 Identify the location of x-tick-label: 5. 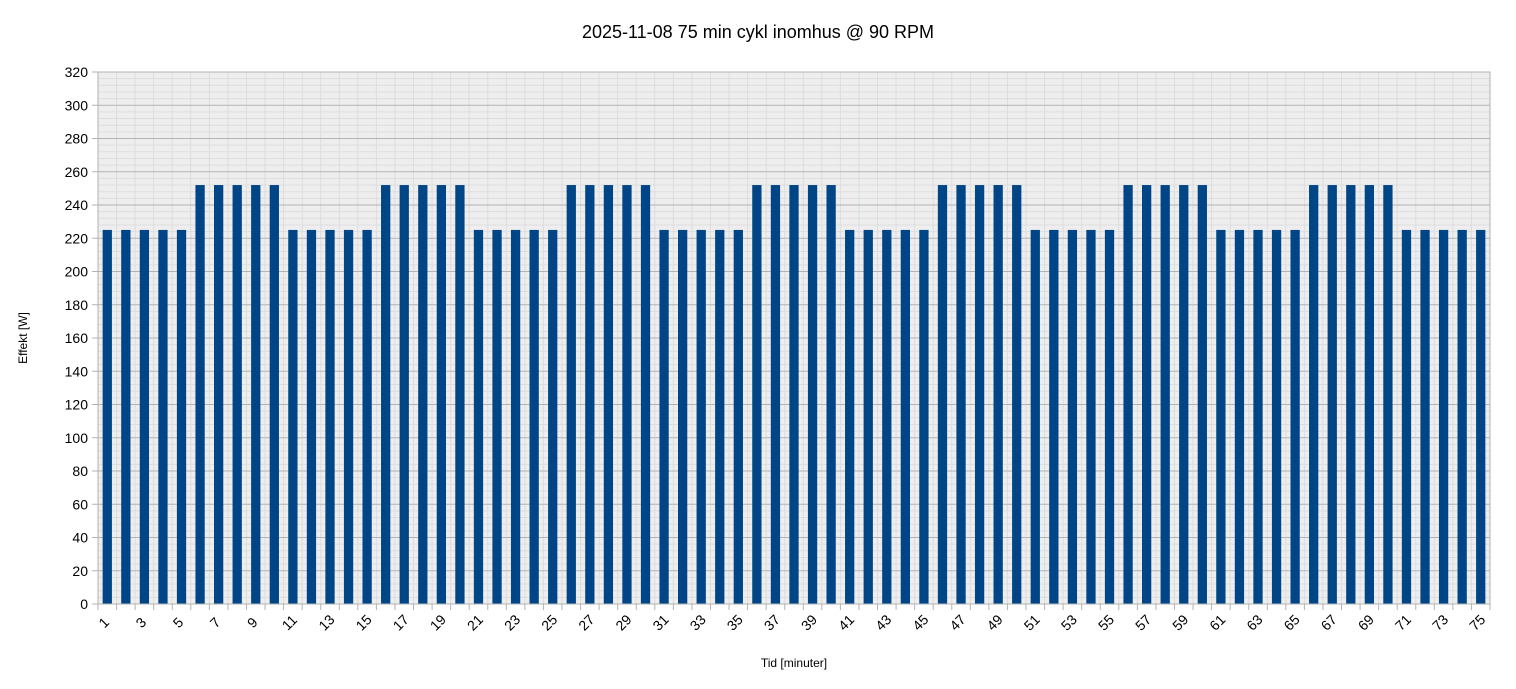
(178, 622).